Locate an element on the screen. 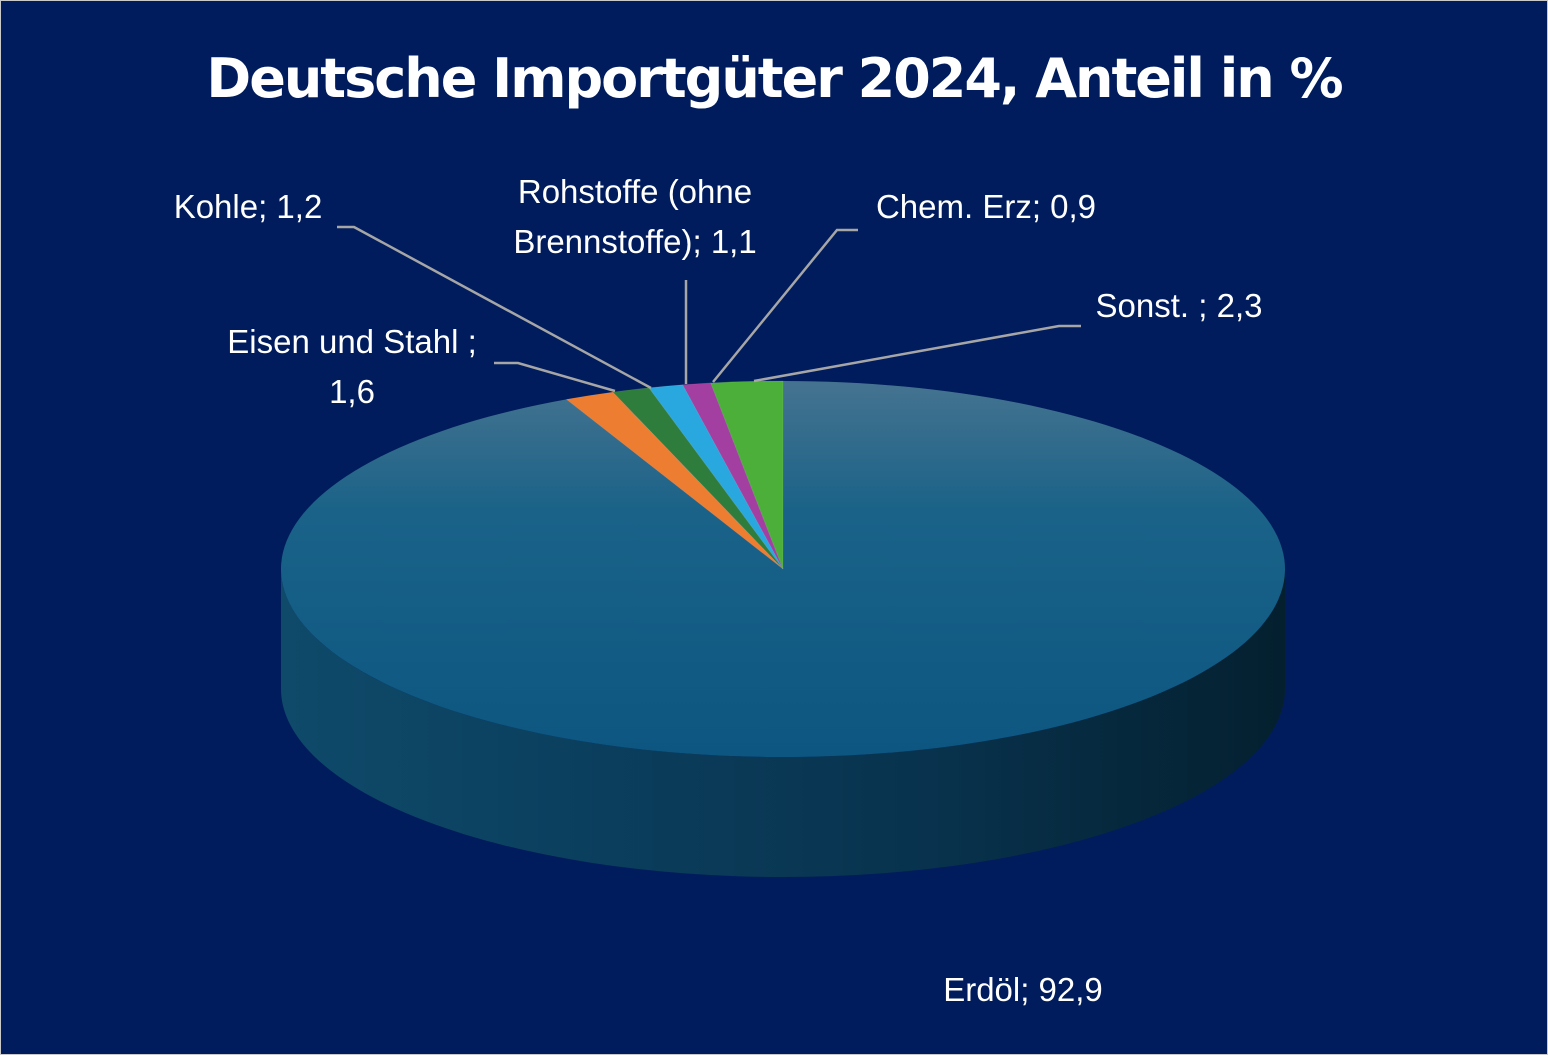 This screenshot has height=1055, width=1548. data-label-eisen-und-stahl: Eisen und Stahl ; is located at coordinates (352, 341).